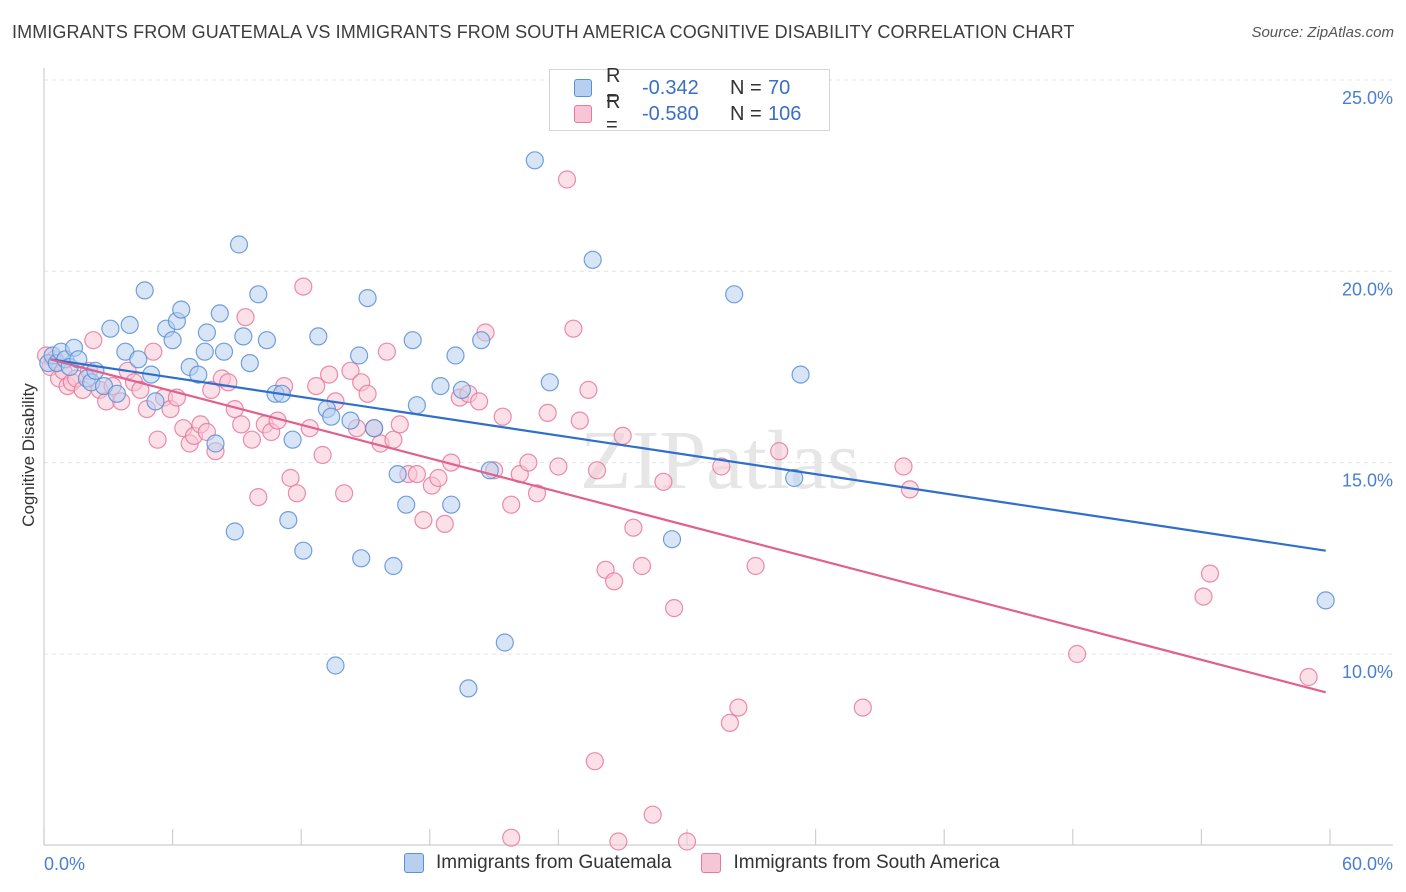 The width and height of the screenshot is (1406, 892). Describe the element at coordinates (682, 87) in the screenshot. I see `stats-row-guatemala: R = -0.342 N = 70` at that location.